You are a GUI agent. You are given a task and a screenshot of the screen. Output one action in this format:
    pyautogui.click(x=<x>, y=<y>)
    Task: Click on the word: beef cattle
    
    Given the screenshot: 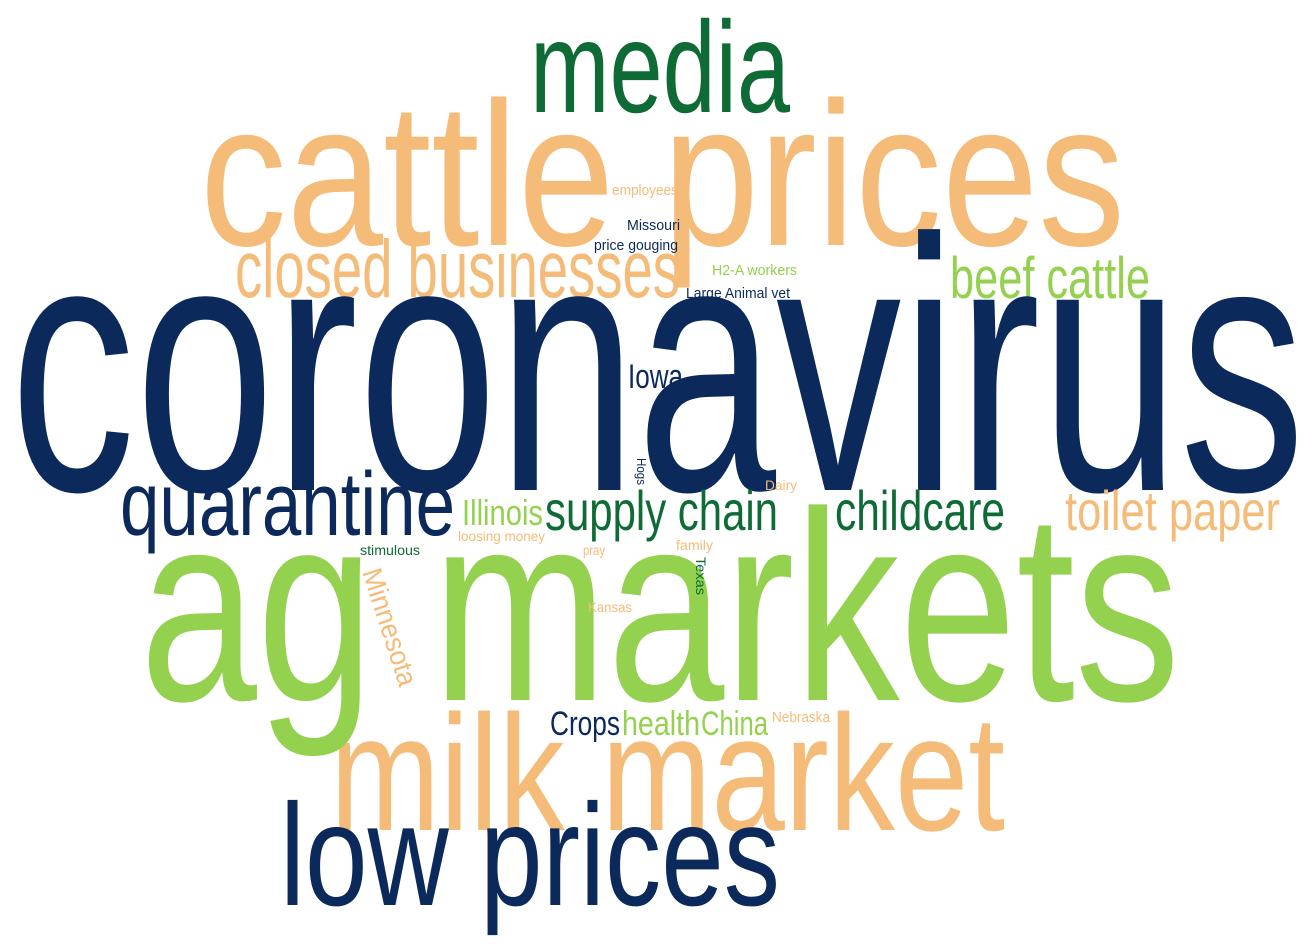 What is the action you would take?
    pyautogui.click(x=1050, y=278)
    